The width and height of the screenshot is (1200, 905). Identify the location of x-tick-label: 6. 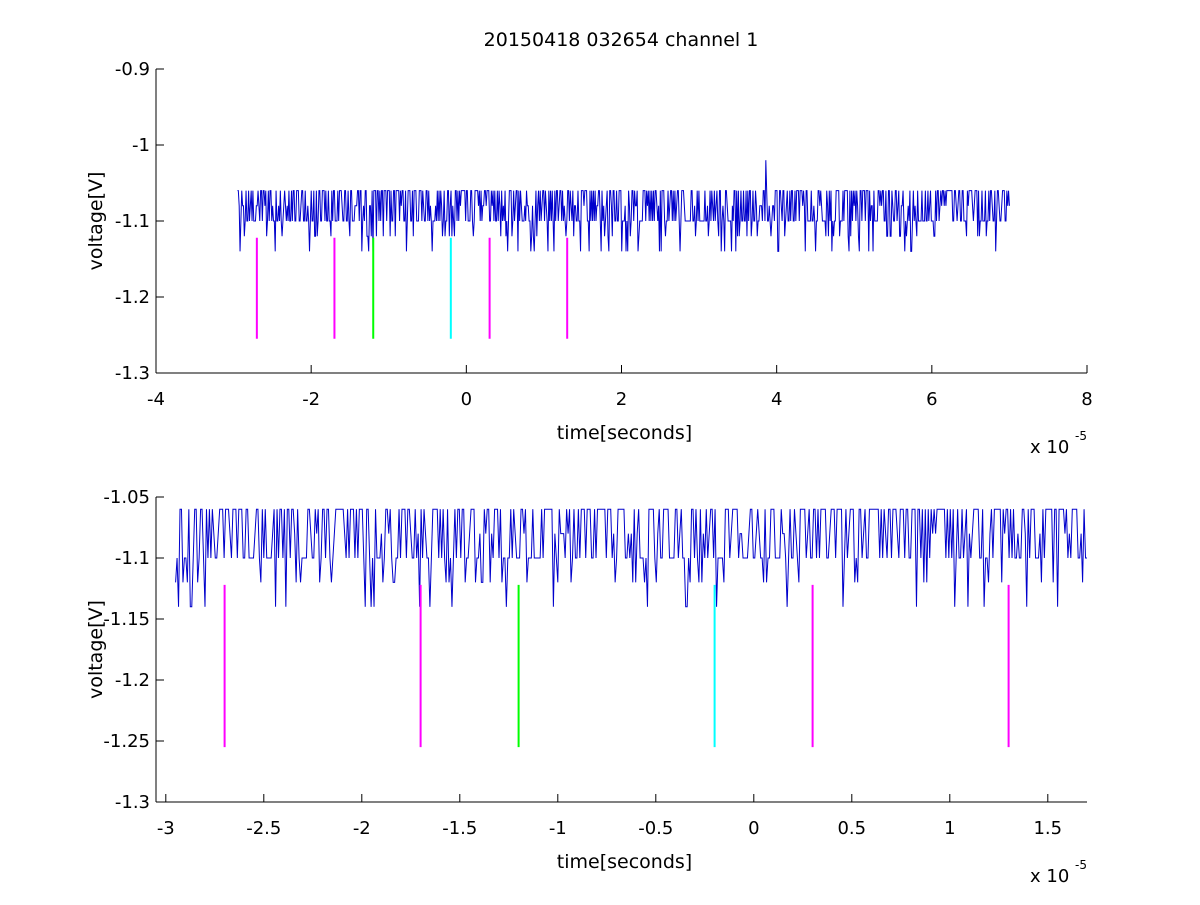
(931, 399).